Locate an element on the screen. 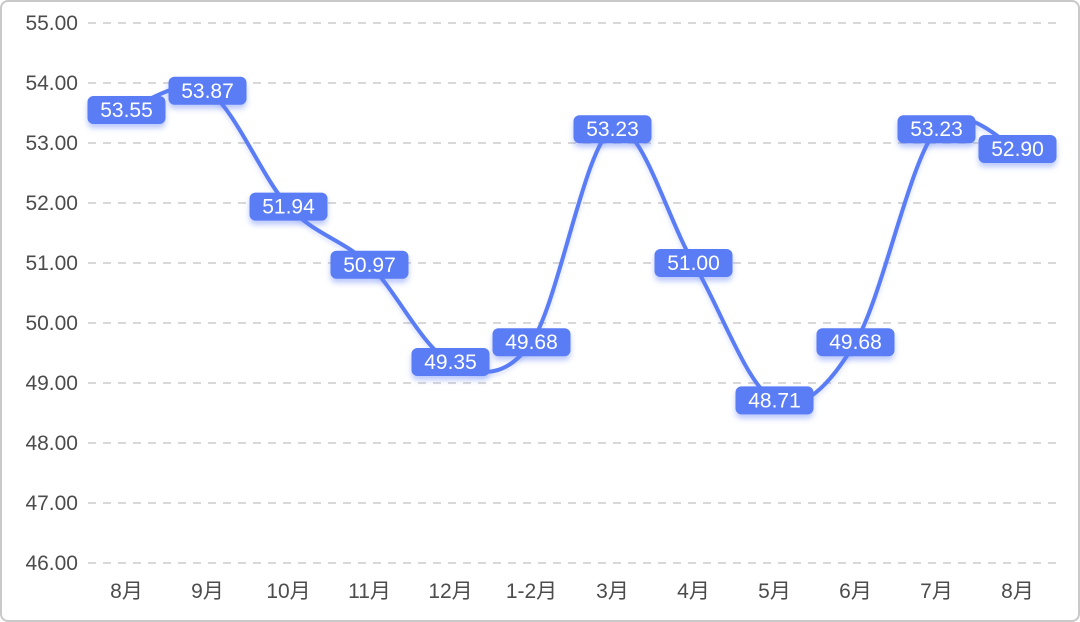 The image size is (1080, 622). x-axis-tick-label: 11月 is located at coordinates (369, 591).